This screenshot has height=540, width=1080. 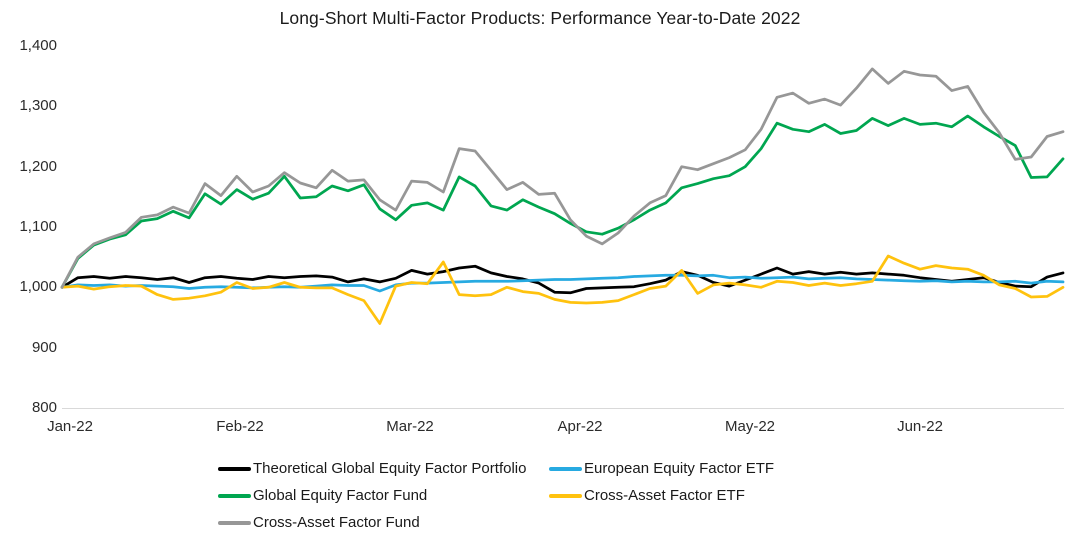 What do you see at coordinates (336, 522) in the screenshot?
I see `legend-label: Cross-Asset Factor Fund` at bounding box center [336, 522].